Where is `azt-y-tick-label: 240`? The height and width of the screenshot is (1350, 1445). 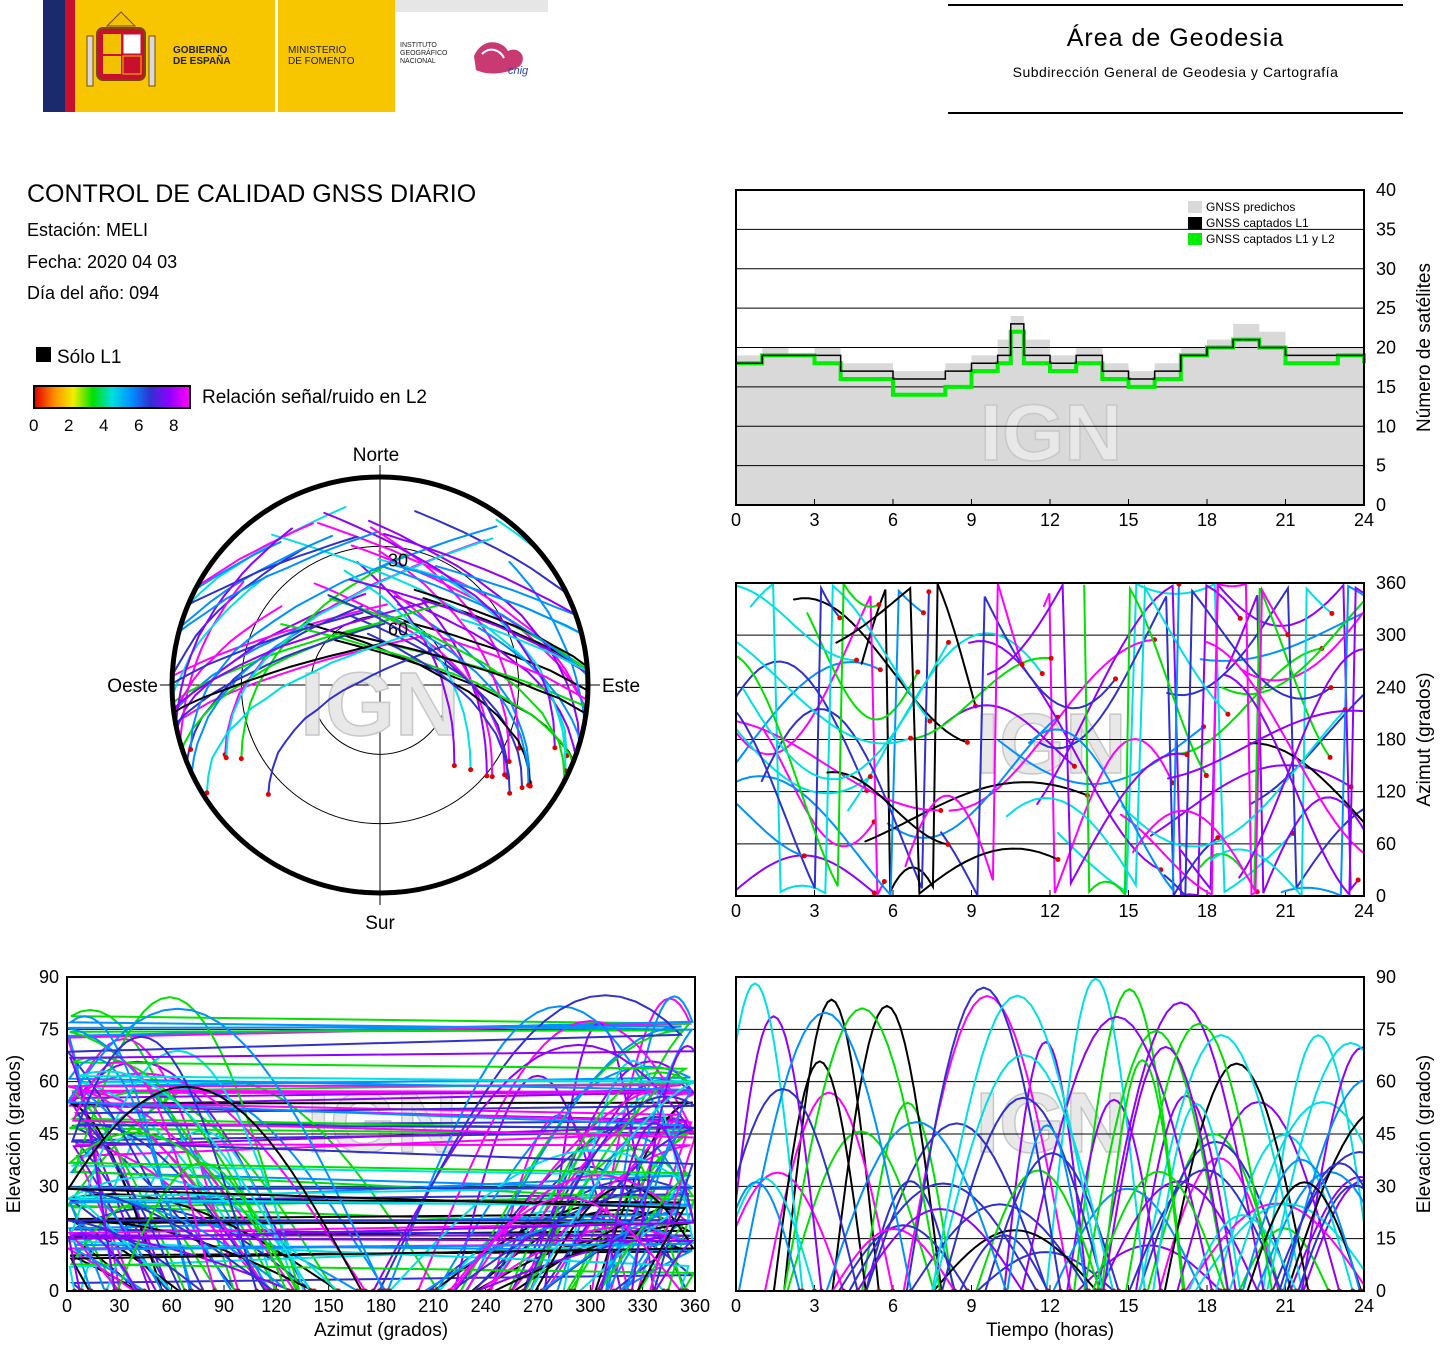
azt-y-tick-label: 240 is located at coordinates (1391, 687).